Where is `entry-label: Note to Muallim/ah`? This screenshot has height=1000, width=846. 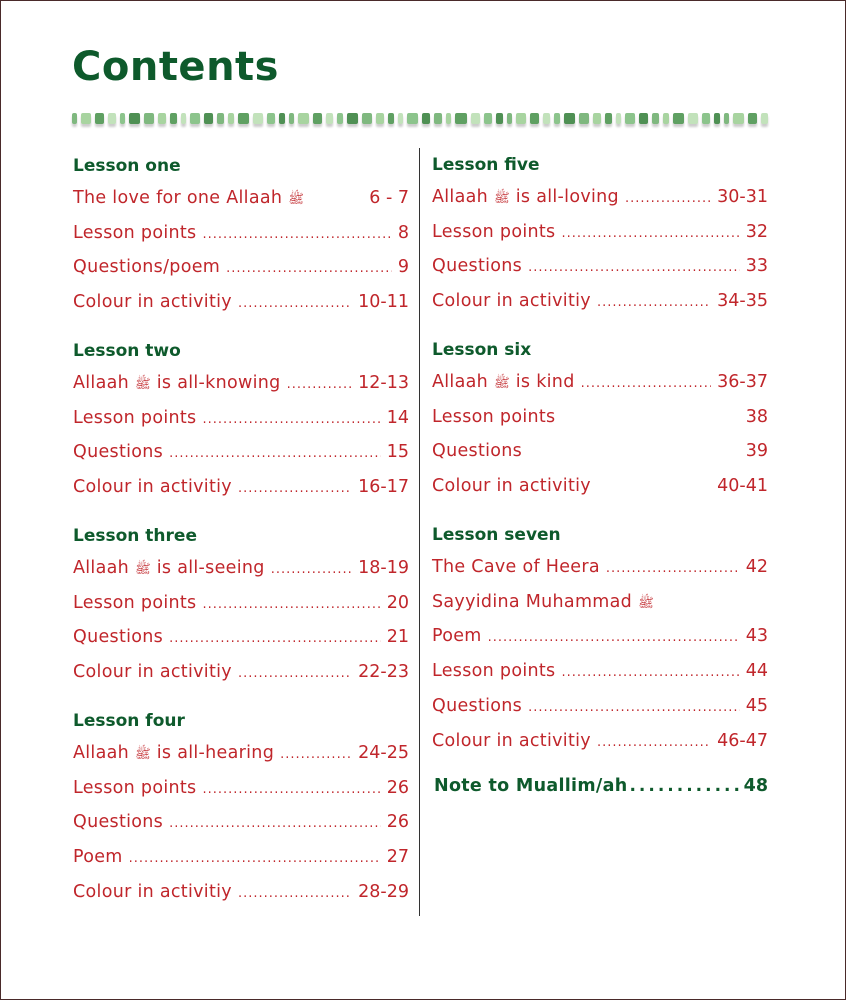 entry-label: Note to Muallim/ah is located at coordinates (531, 786).